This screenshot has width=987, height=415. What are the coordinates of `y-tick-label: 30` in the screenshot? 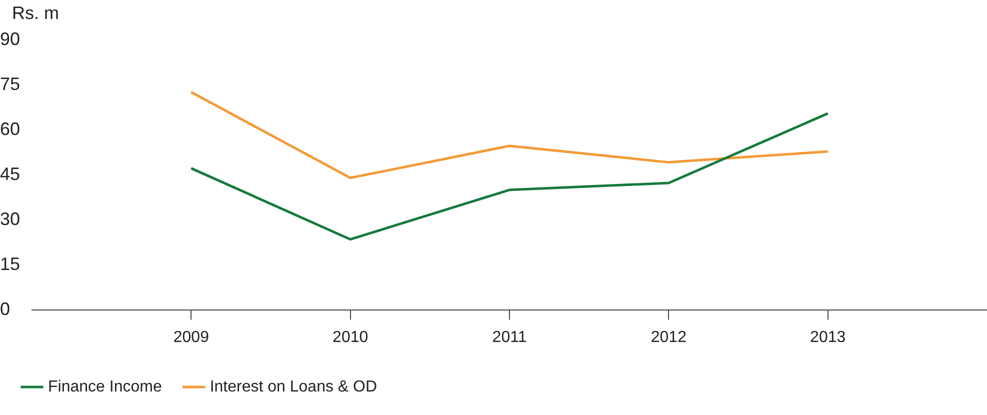 It's located at (10, 218).